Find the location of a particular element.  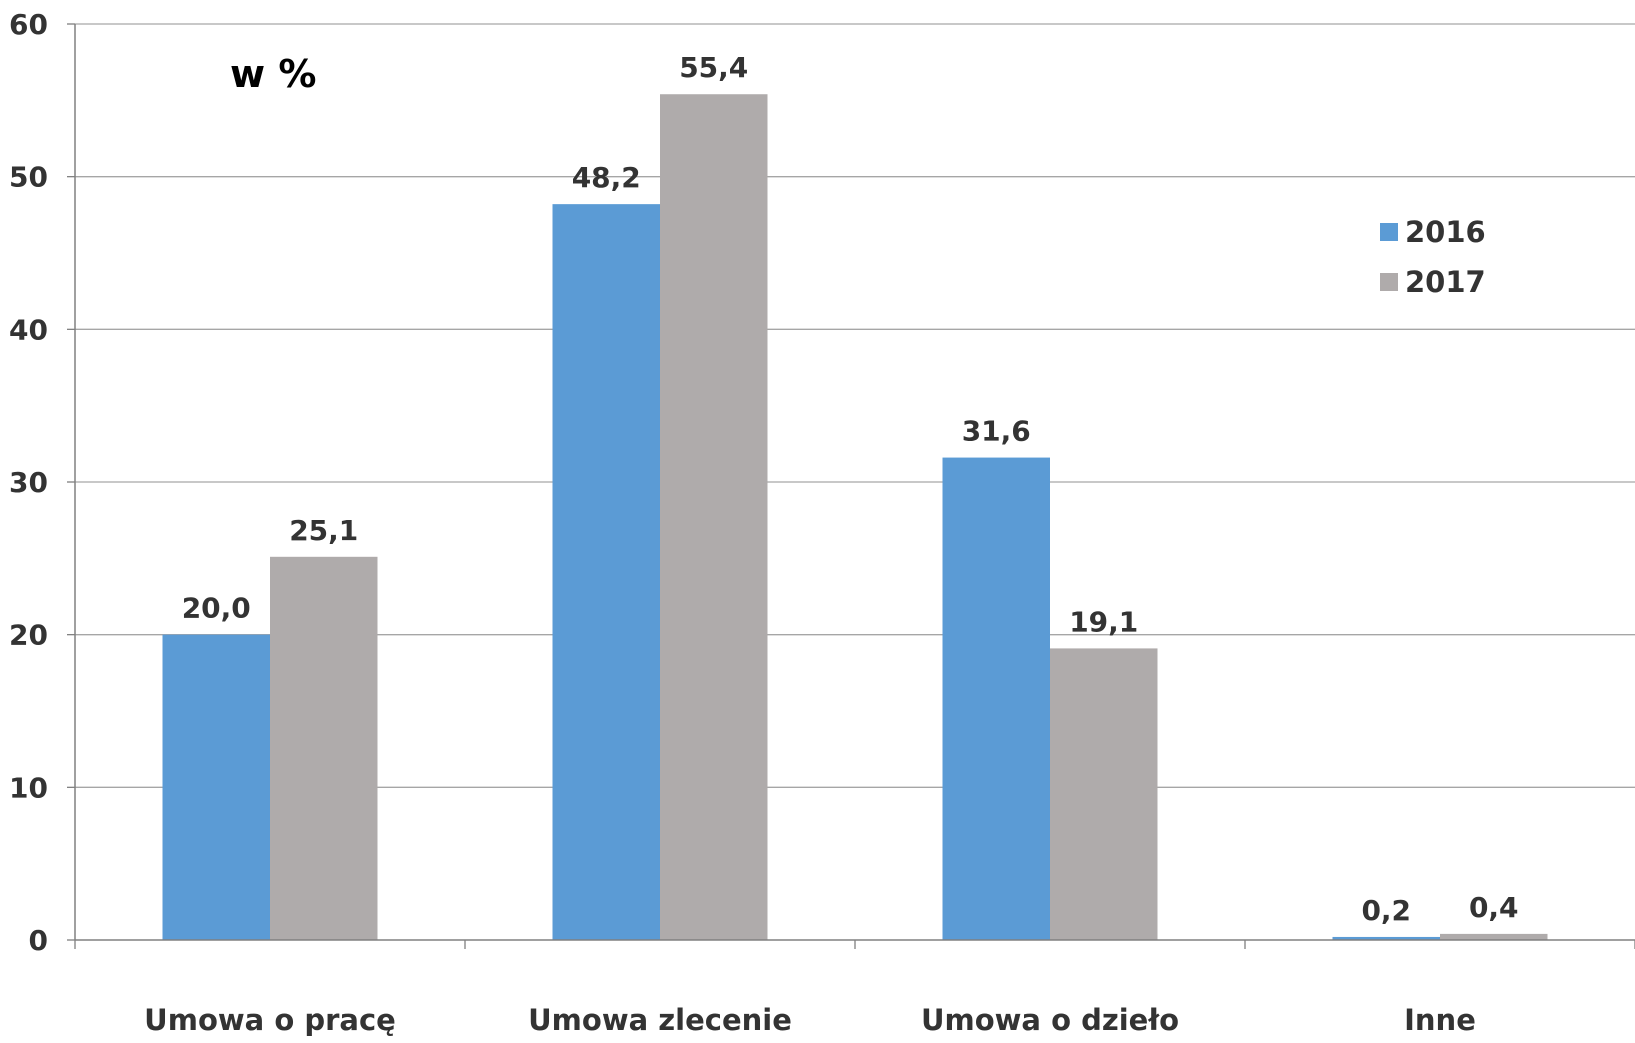

legend-swatch-2017 is located at coordinates (1389, 282).